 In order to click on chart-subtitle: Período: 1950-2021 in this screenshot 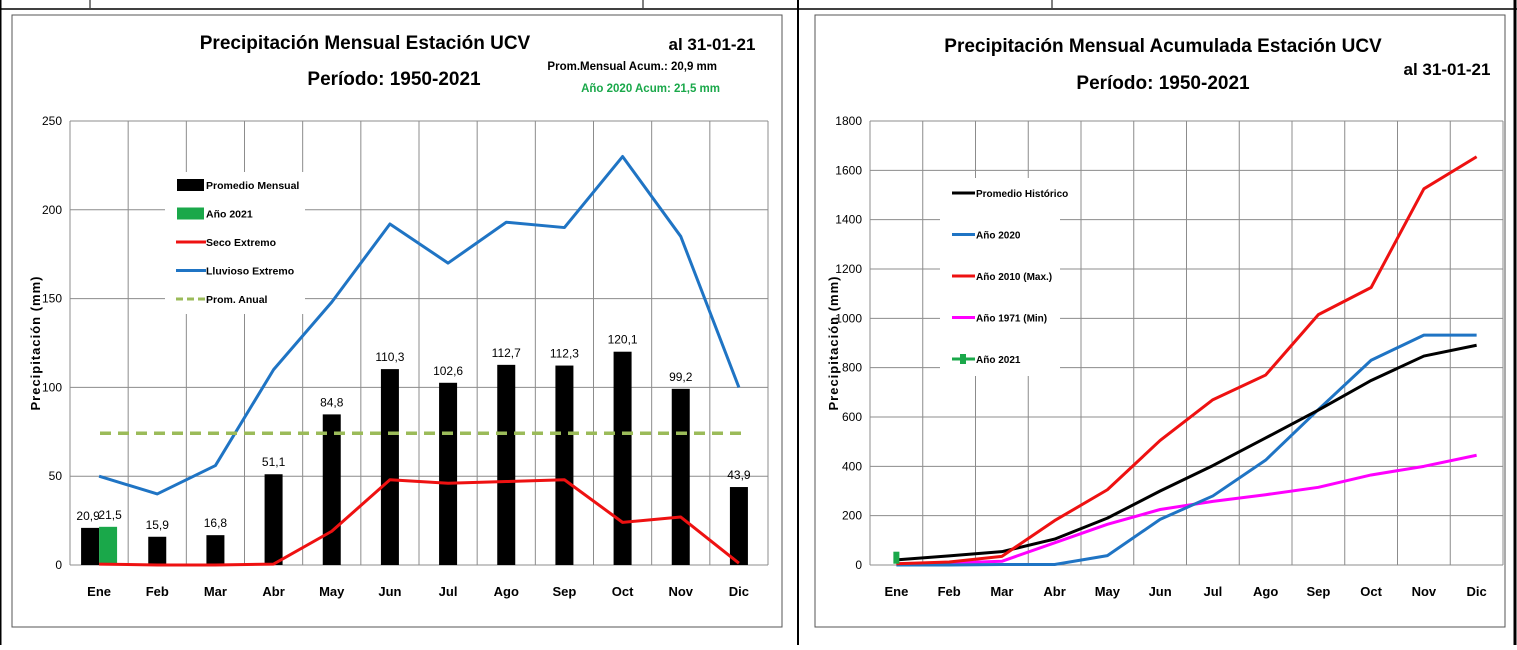, I will do `click(1163, 83)`.